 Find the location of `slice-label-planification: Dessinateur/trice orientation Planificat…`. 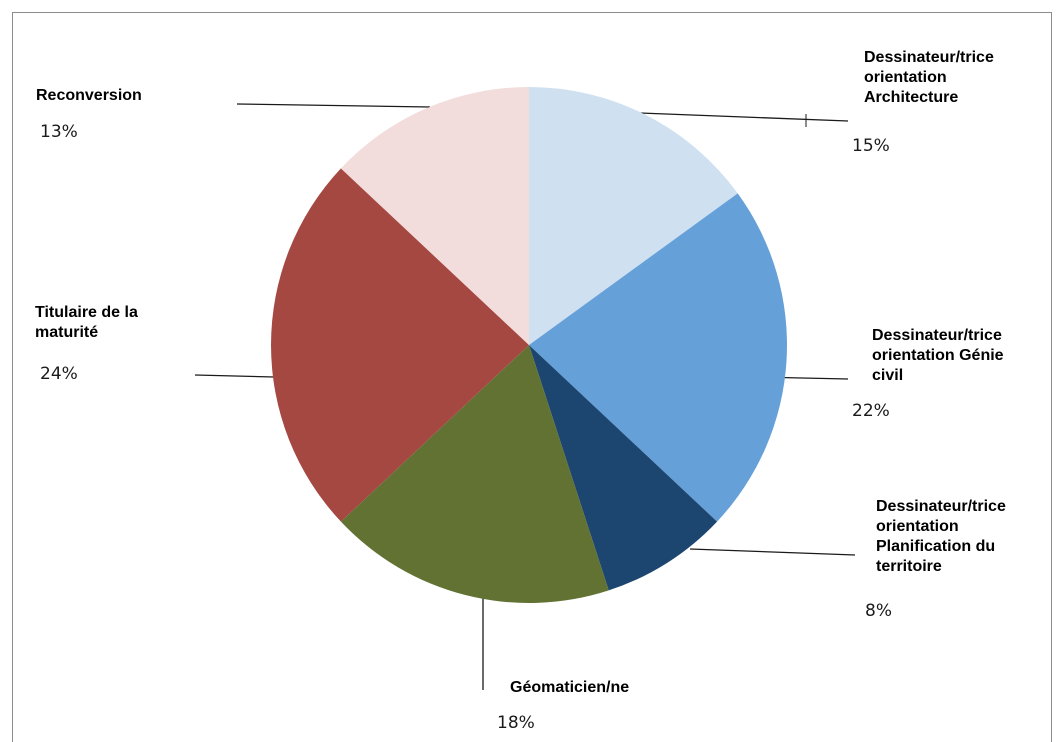

slice-label-planification: Dessinateur/trice orientation Planificat… is located at coordinates (941, 536).